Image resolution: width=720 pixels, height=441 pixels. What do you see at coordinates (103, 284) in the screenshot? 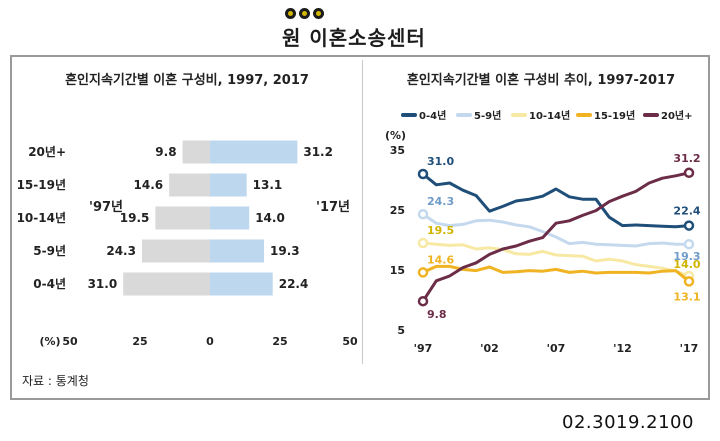
I see `value-label-1997: 31.0` at bounding box center [103, 284].